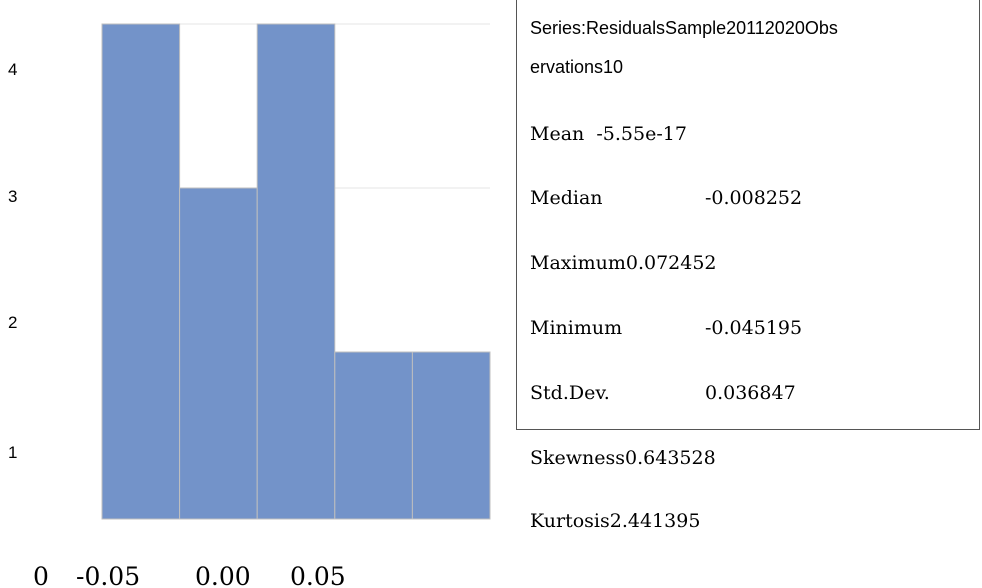  Describe the element at coordinates (12, 69) in the screenshot. I see `y-tick-label-4: 4` at that location.